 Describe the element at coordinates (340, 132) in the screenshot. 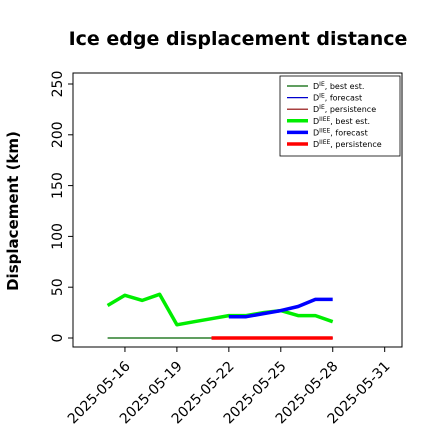

I see `legend-label: DIIEE, forecast` at that location.